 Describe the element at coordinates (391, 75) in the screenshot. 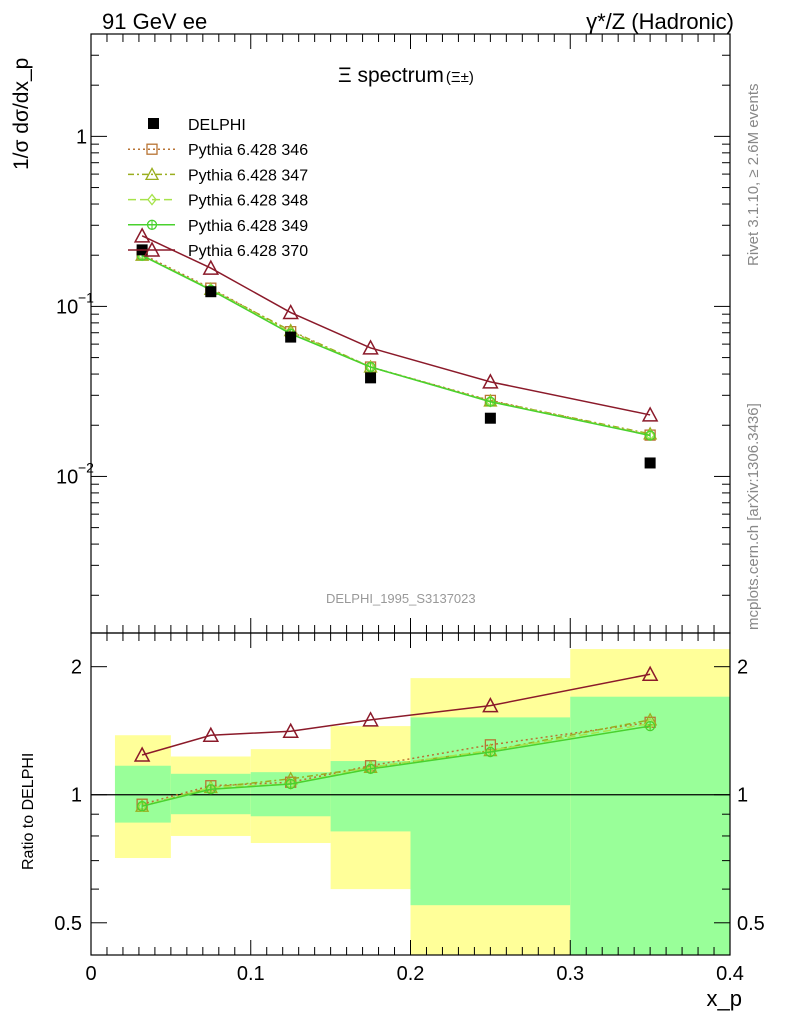

I see `chart-title-main: Ξ spectrum` at that location.